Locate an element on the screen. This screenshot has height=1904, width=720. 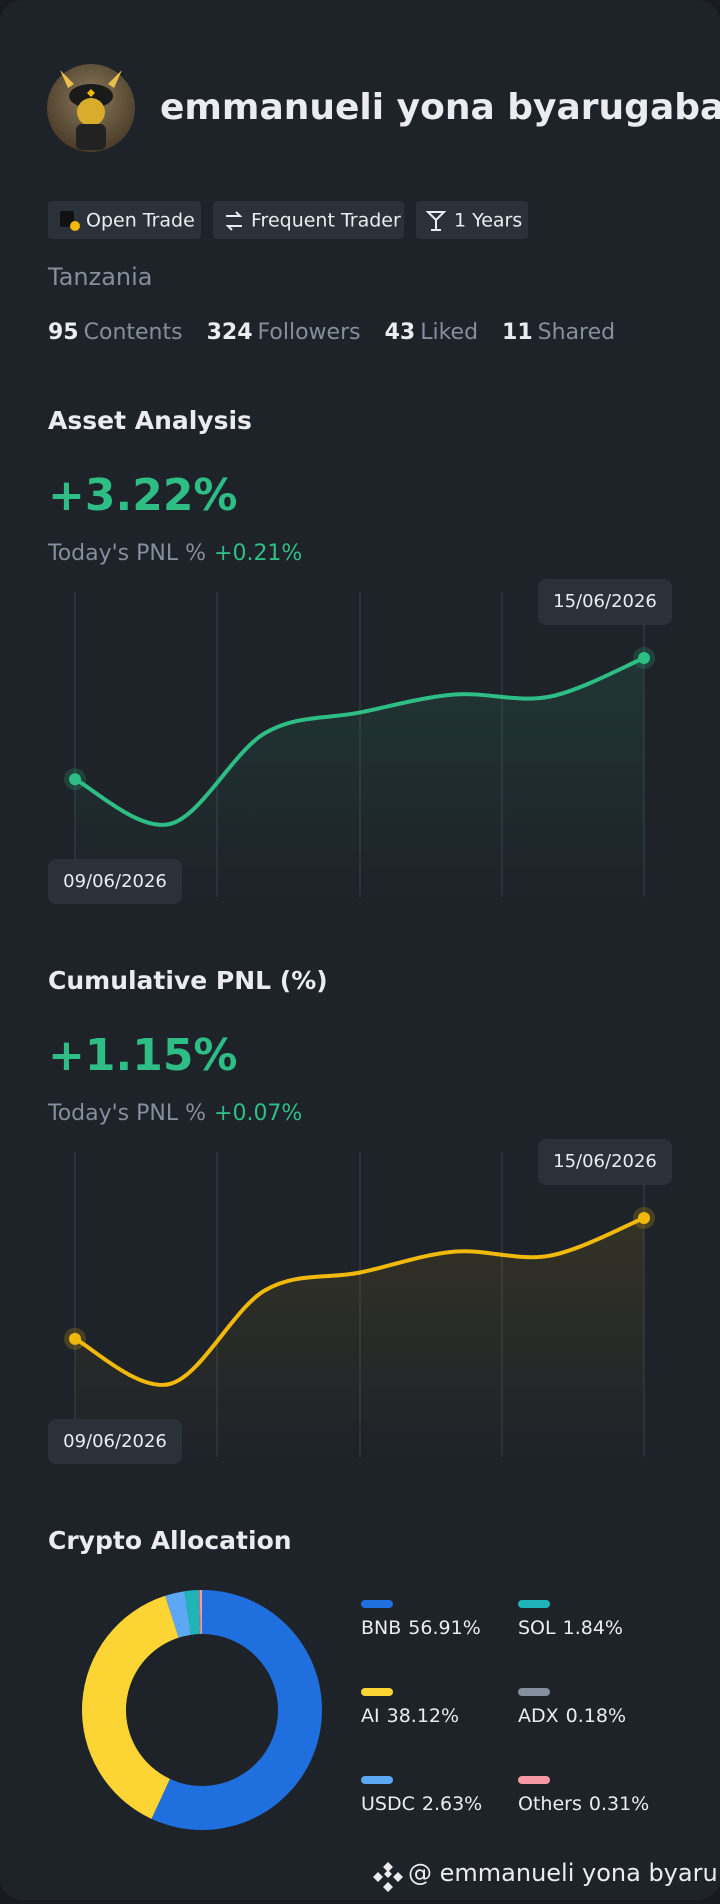
legend-entry: USDC 2.63% is located at coordinates (421, 1804).